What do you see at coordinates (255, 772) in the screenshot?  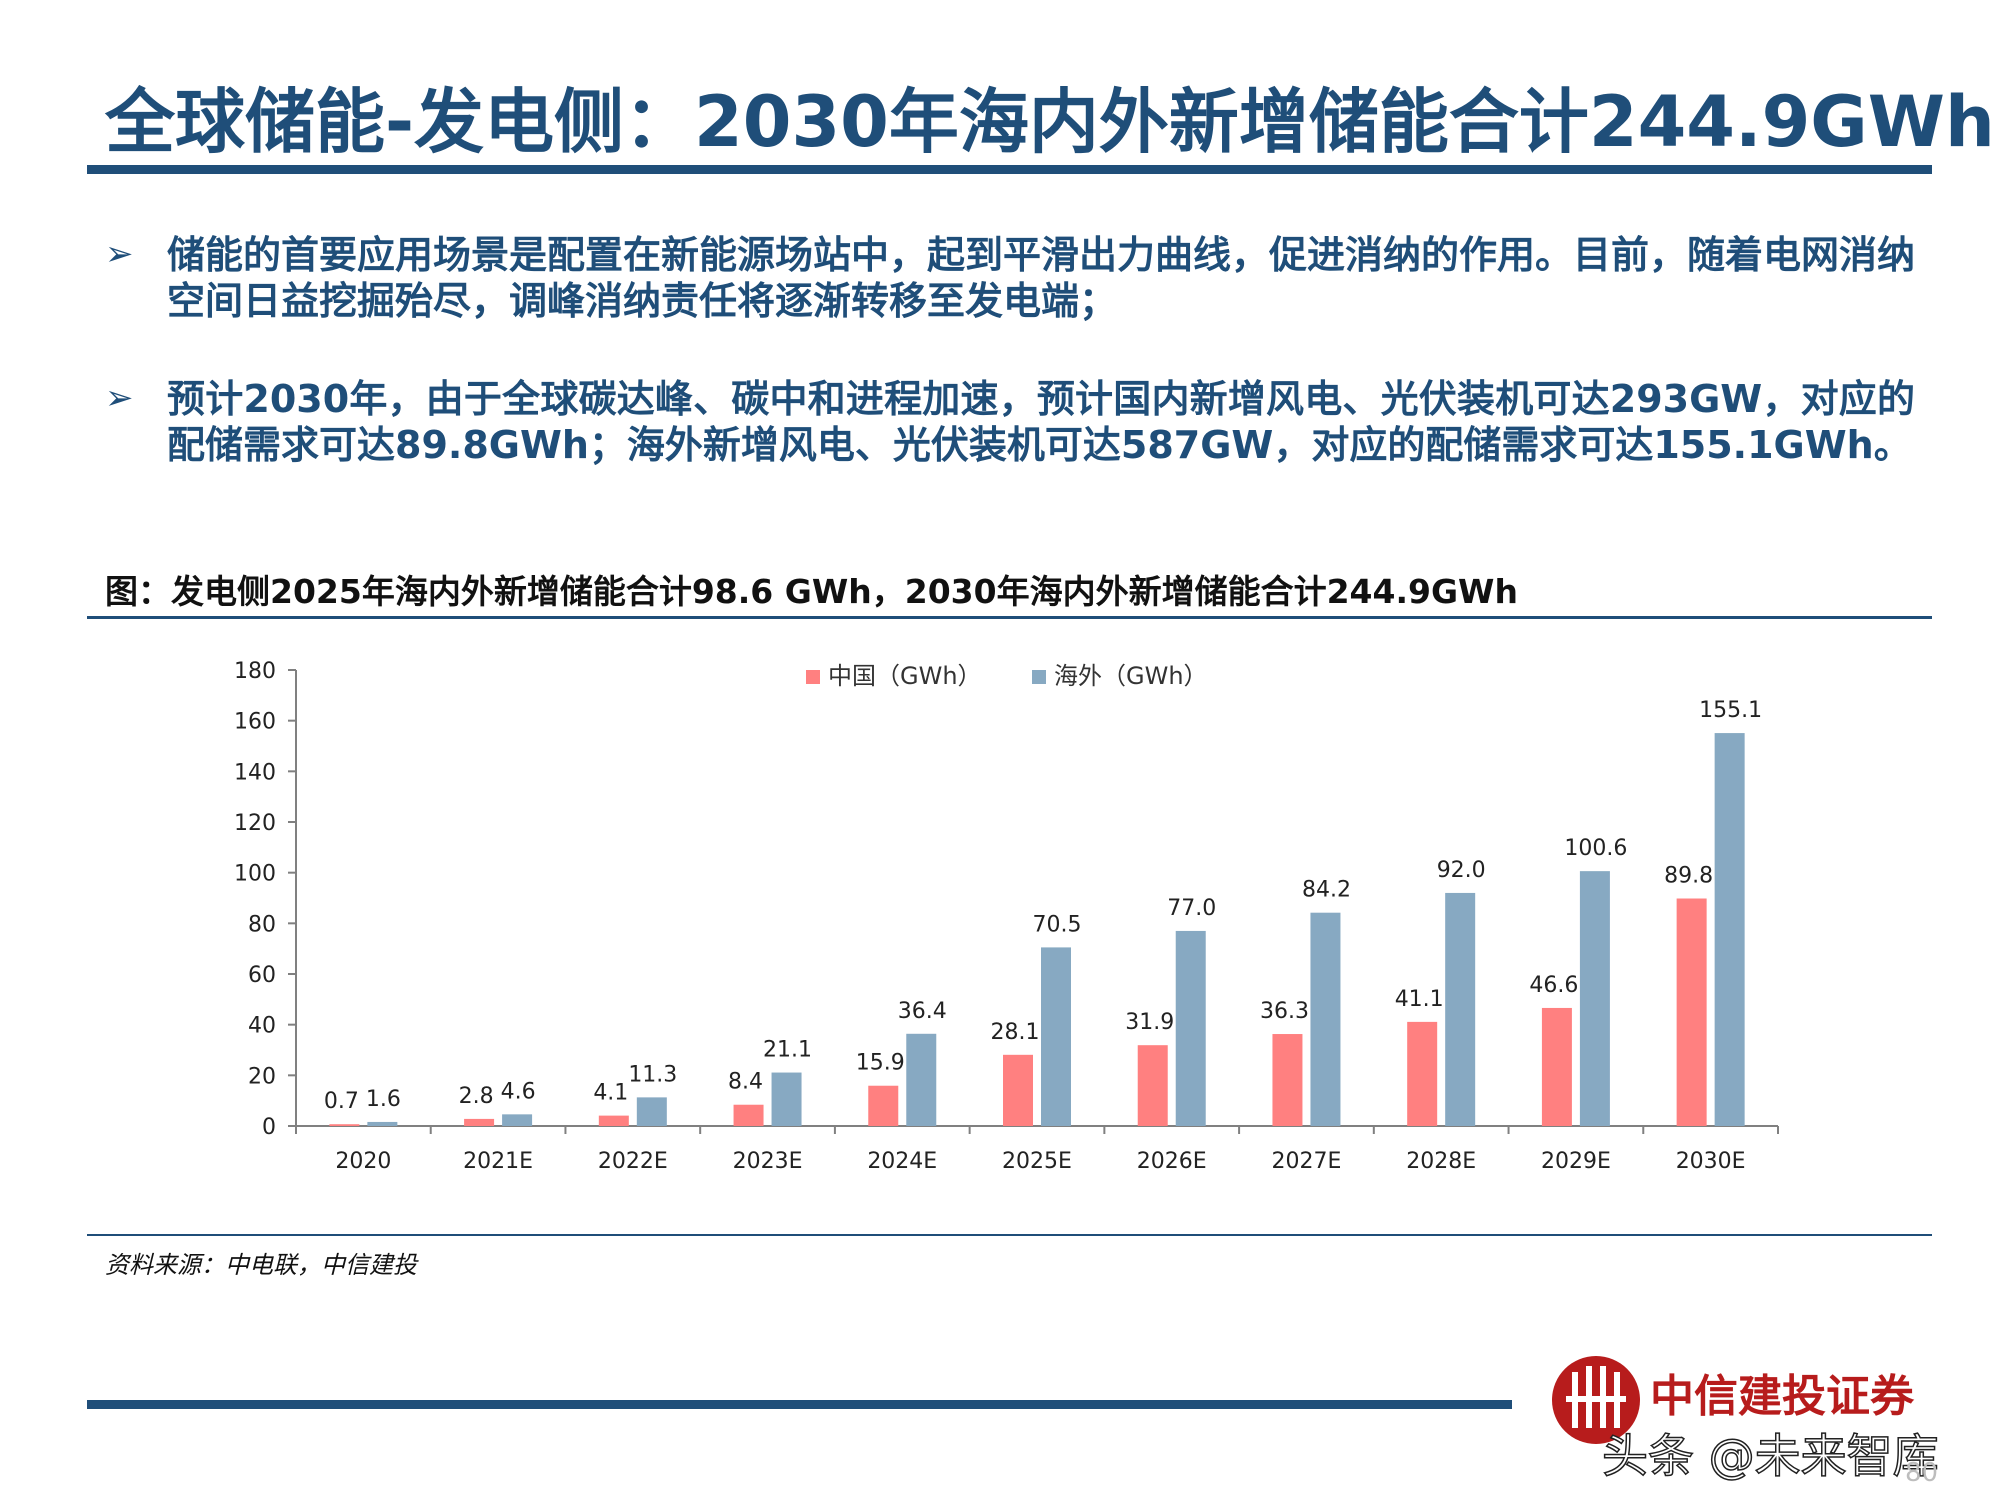 I see `y-tick-label: 140` at bounding box center [255, 772].